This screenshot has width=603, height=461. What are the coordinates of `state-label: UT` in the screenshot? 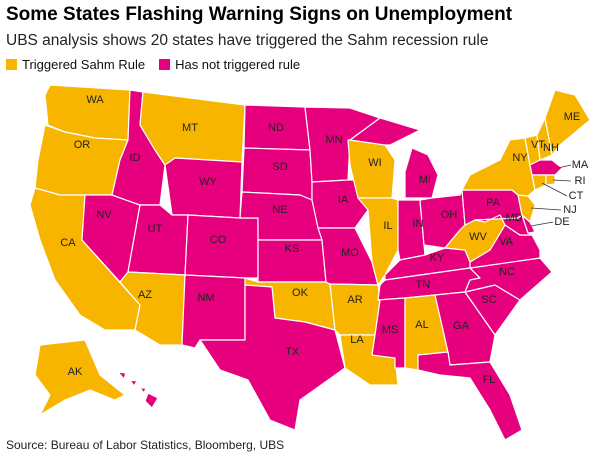 It's located at (155, 229).